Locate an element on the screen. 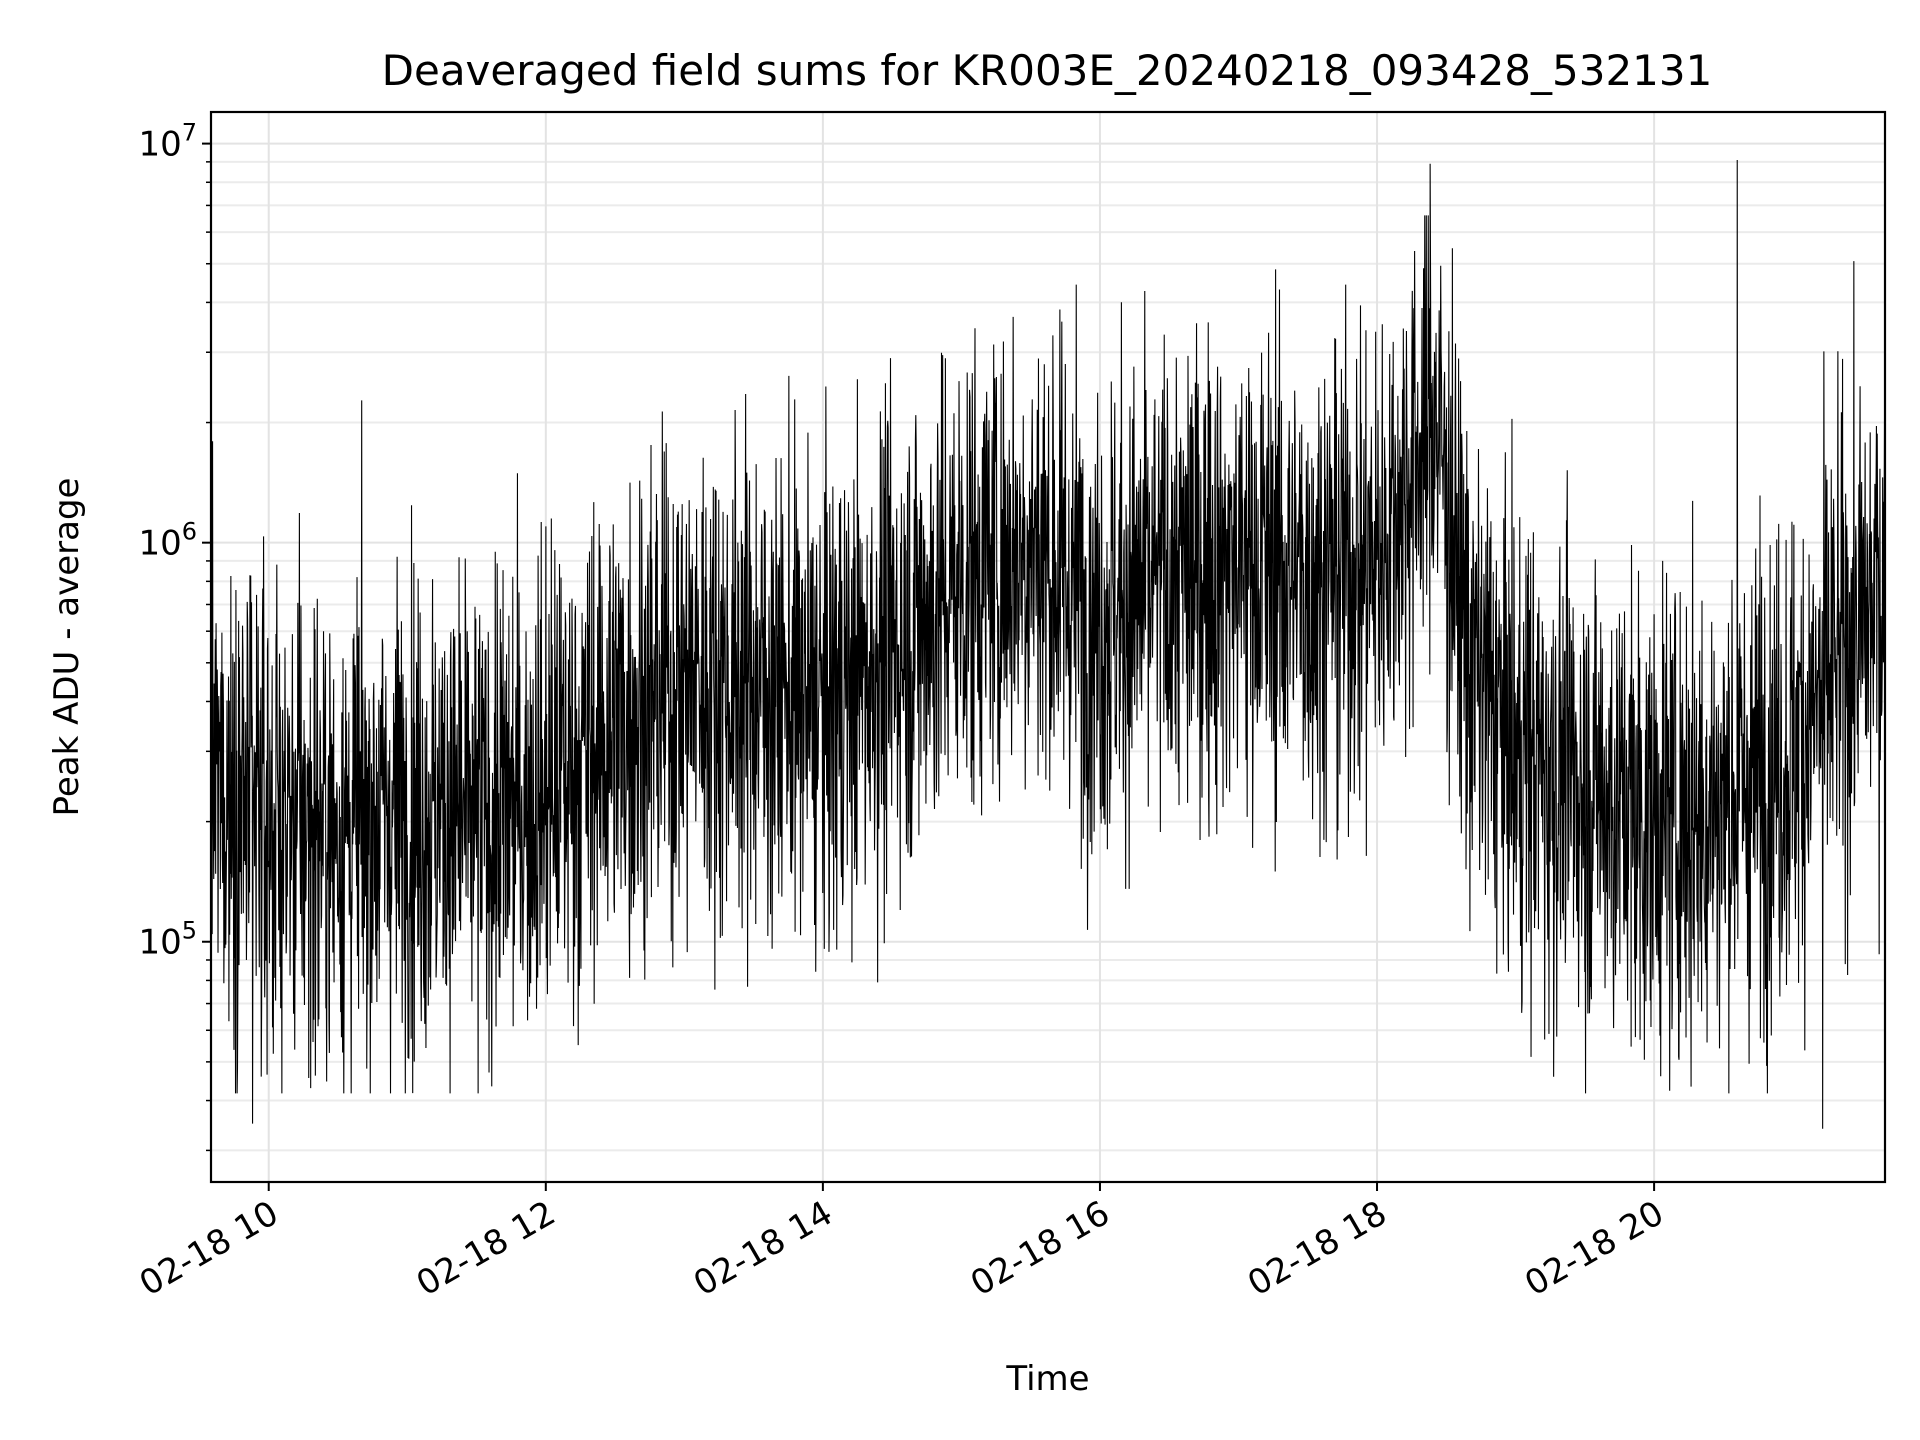 Image resolution: width=1920 pixels, height=1440 pixels. y-axis-label: Peak ADU - average is located at coordinates (67, 647).